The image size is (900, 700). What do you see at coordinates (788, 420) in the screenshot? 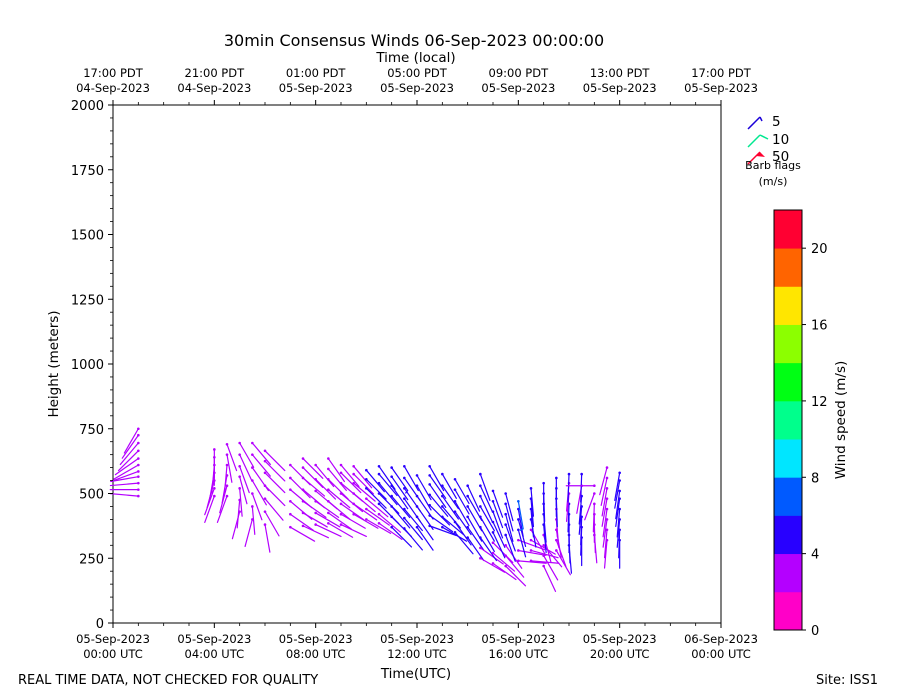
I see `colorbar-frame` at bounding box center [788, 420].